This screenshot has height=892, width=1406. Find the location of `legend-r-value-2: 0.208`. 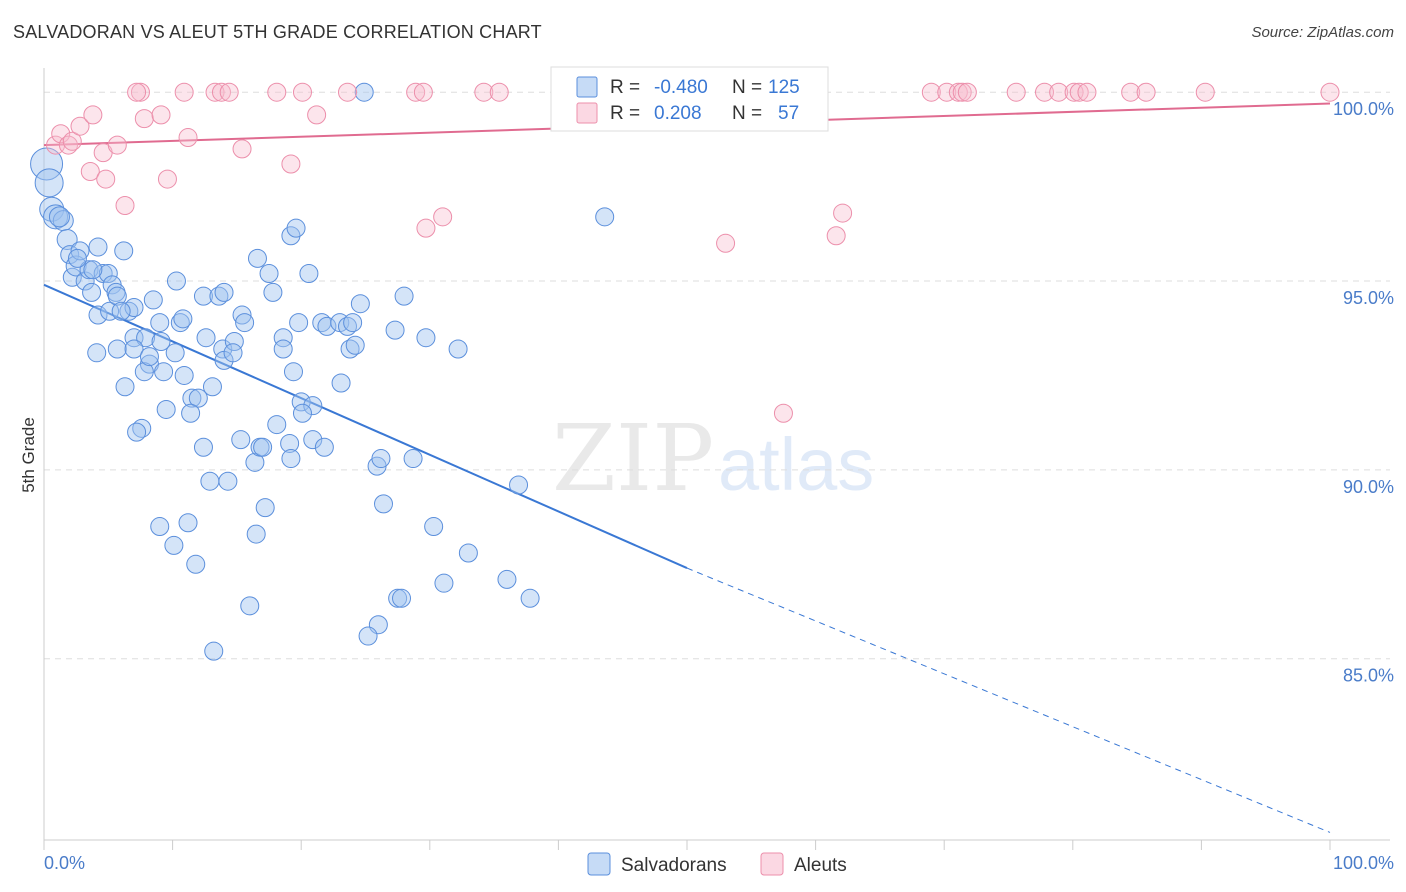

legend-r-value-2: 0.208 is located at coordinates (678, 113).